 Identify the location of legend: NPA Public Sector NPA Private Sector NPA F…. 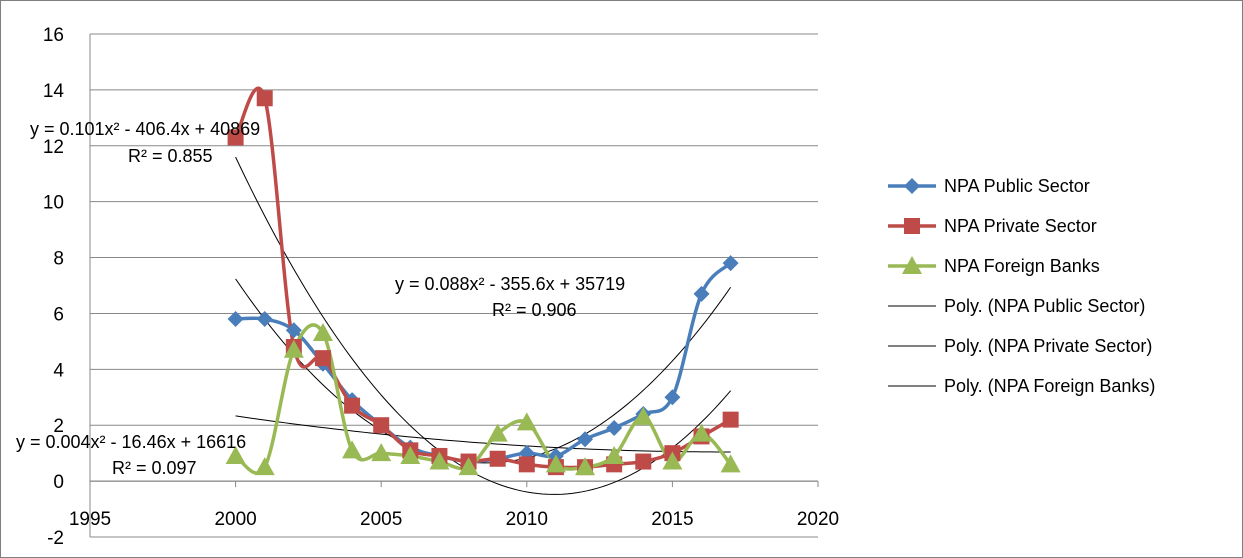
(1021, 286).